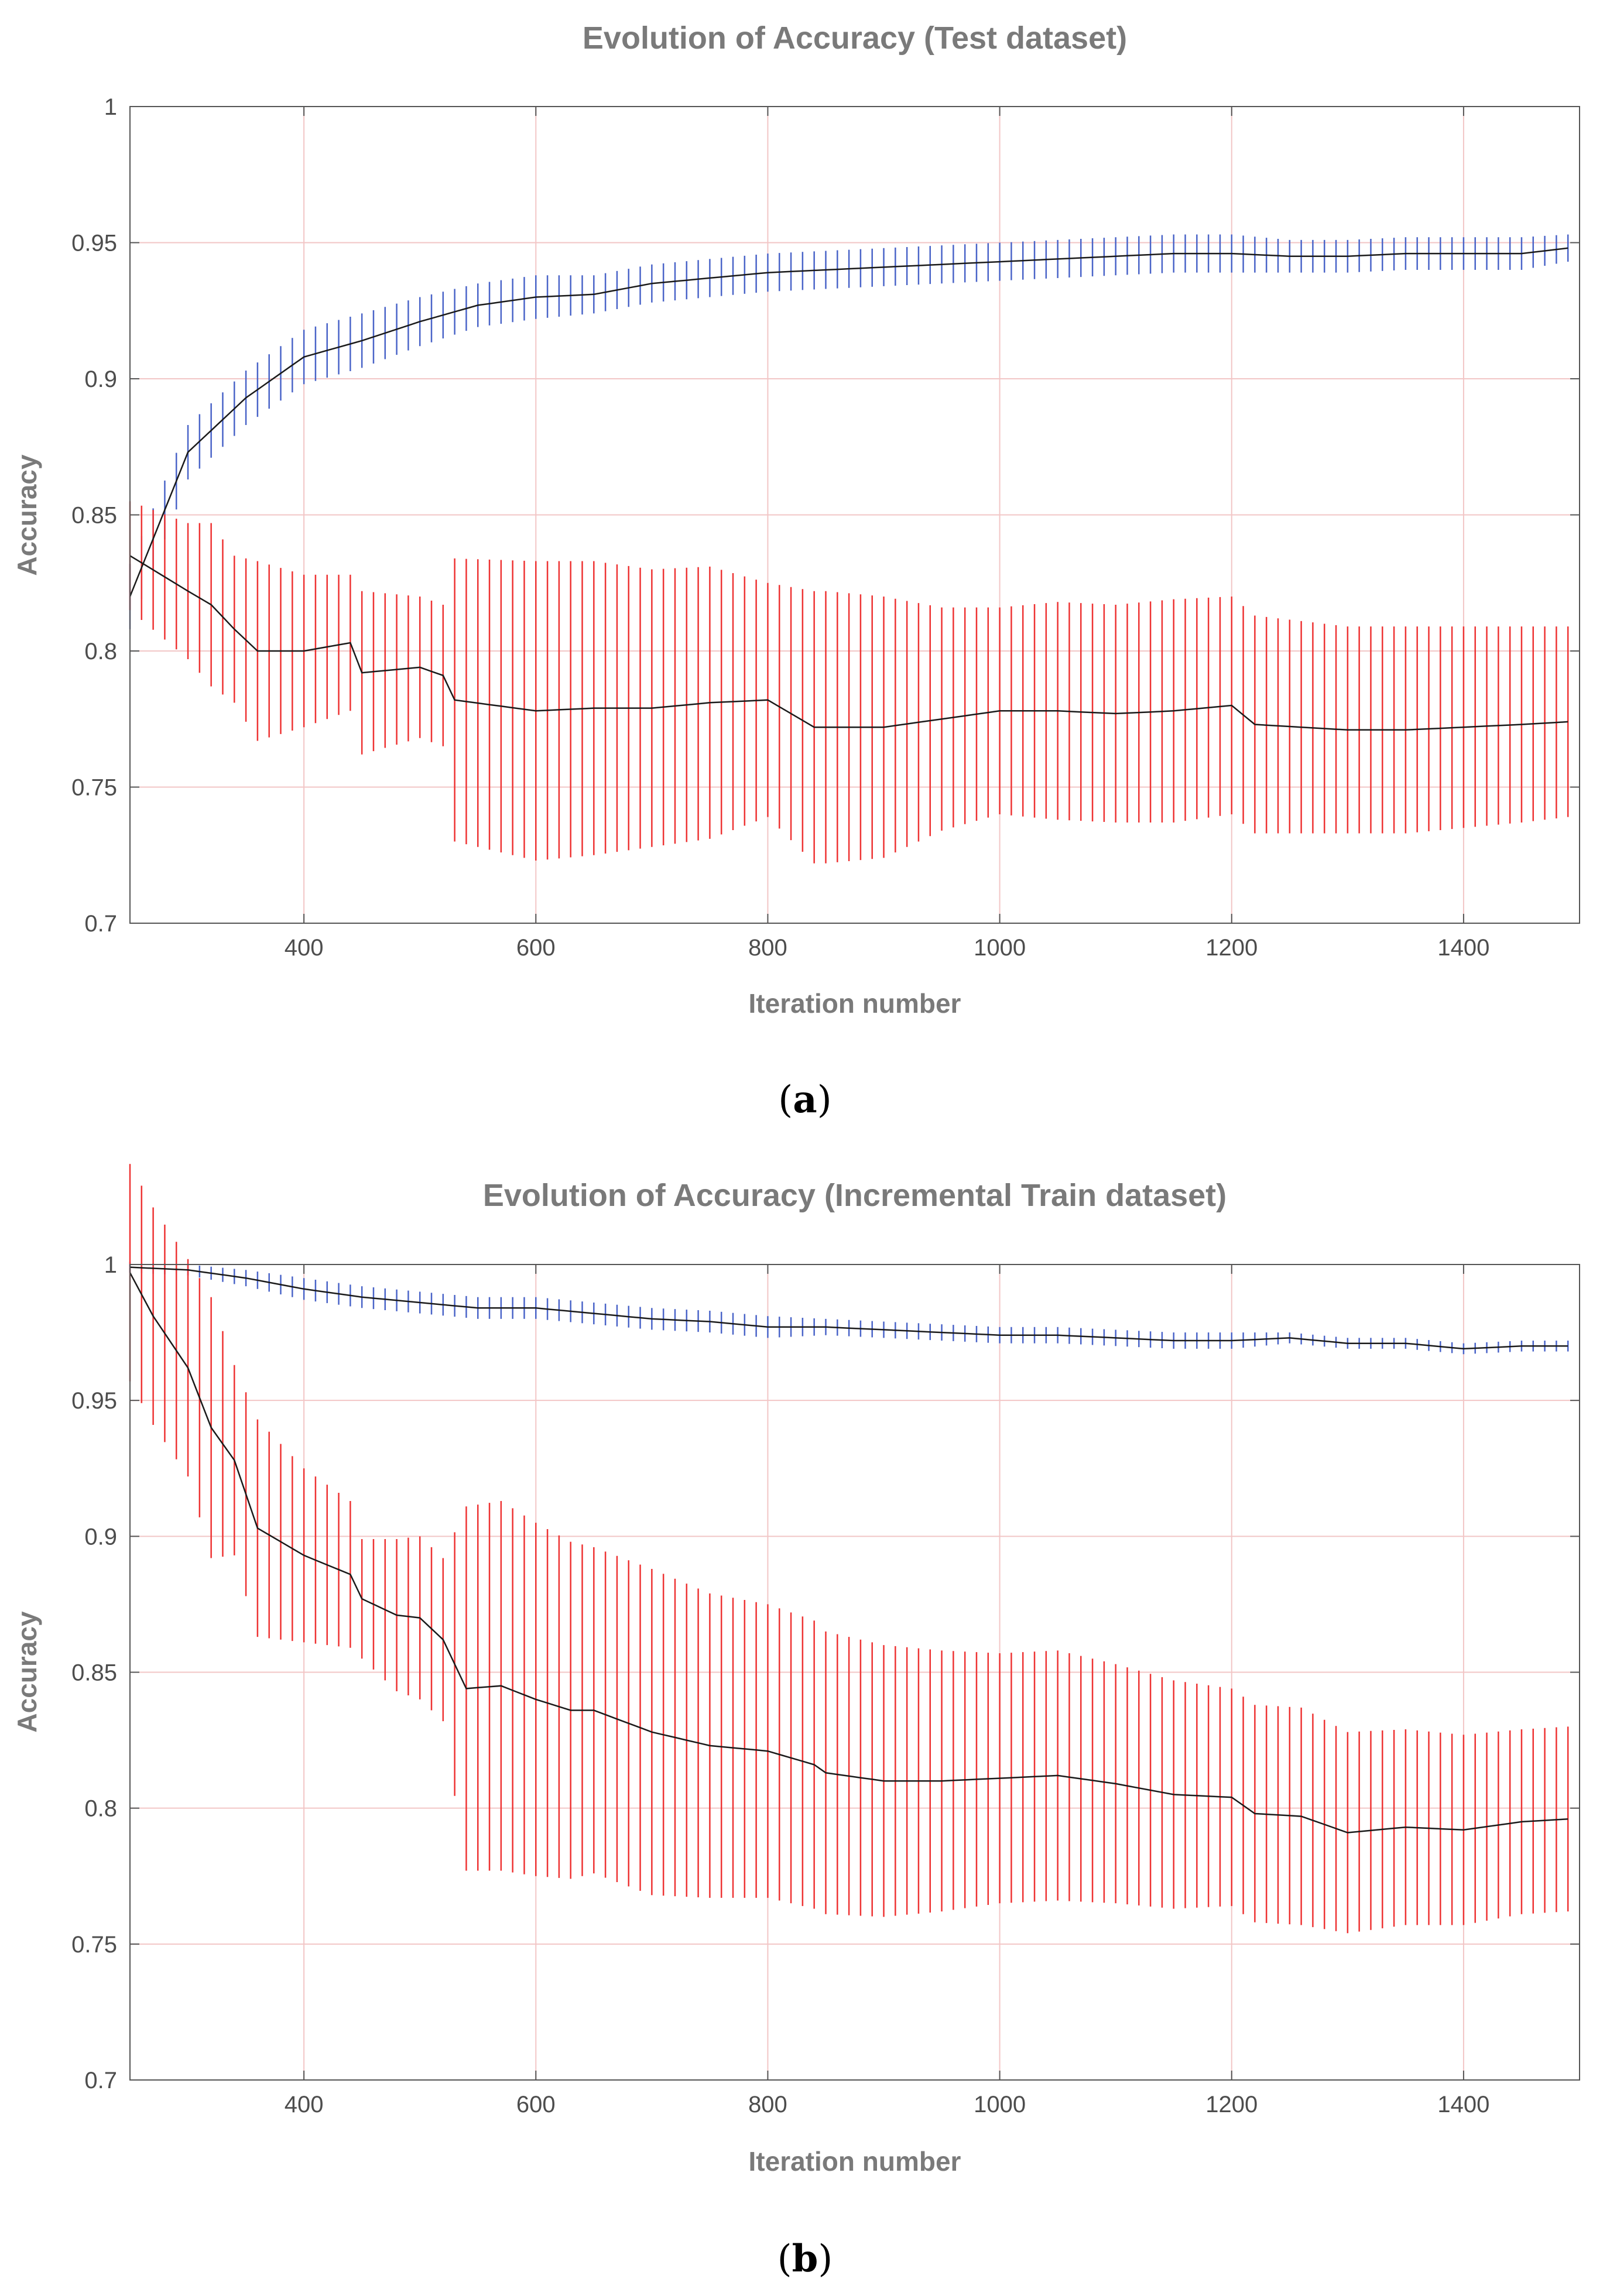  I want to click on caption-b: (b), so click(805, 2259).